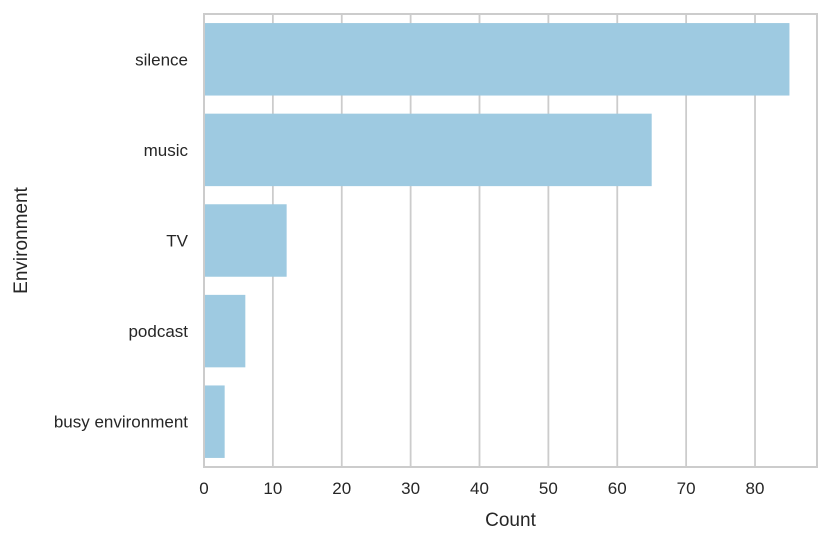 Image resolution: width=830 pixels, height=547 pixels. What do you see at coordinates (497, 59) in the screenshot?
I see `bar-silence` at bounding box center [497, 59].